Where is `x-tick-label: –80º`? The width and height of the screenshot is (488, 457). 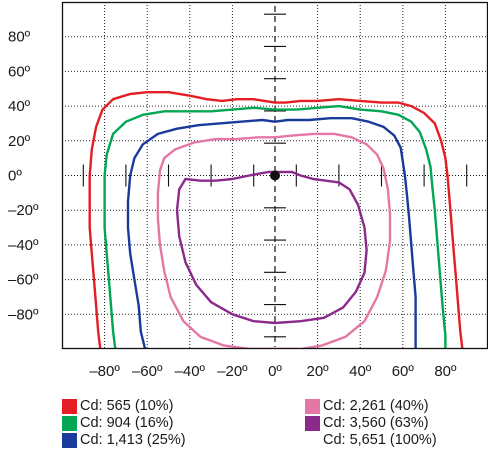
x-tick-label: –80º is located at coordinates (104, 371).